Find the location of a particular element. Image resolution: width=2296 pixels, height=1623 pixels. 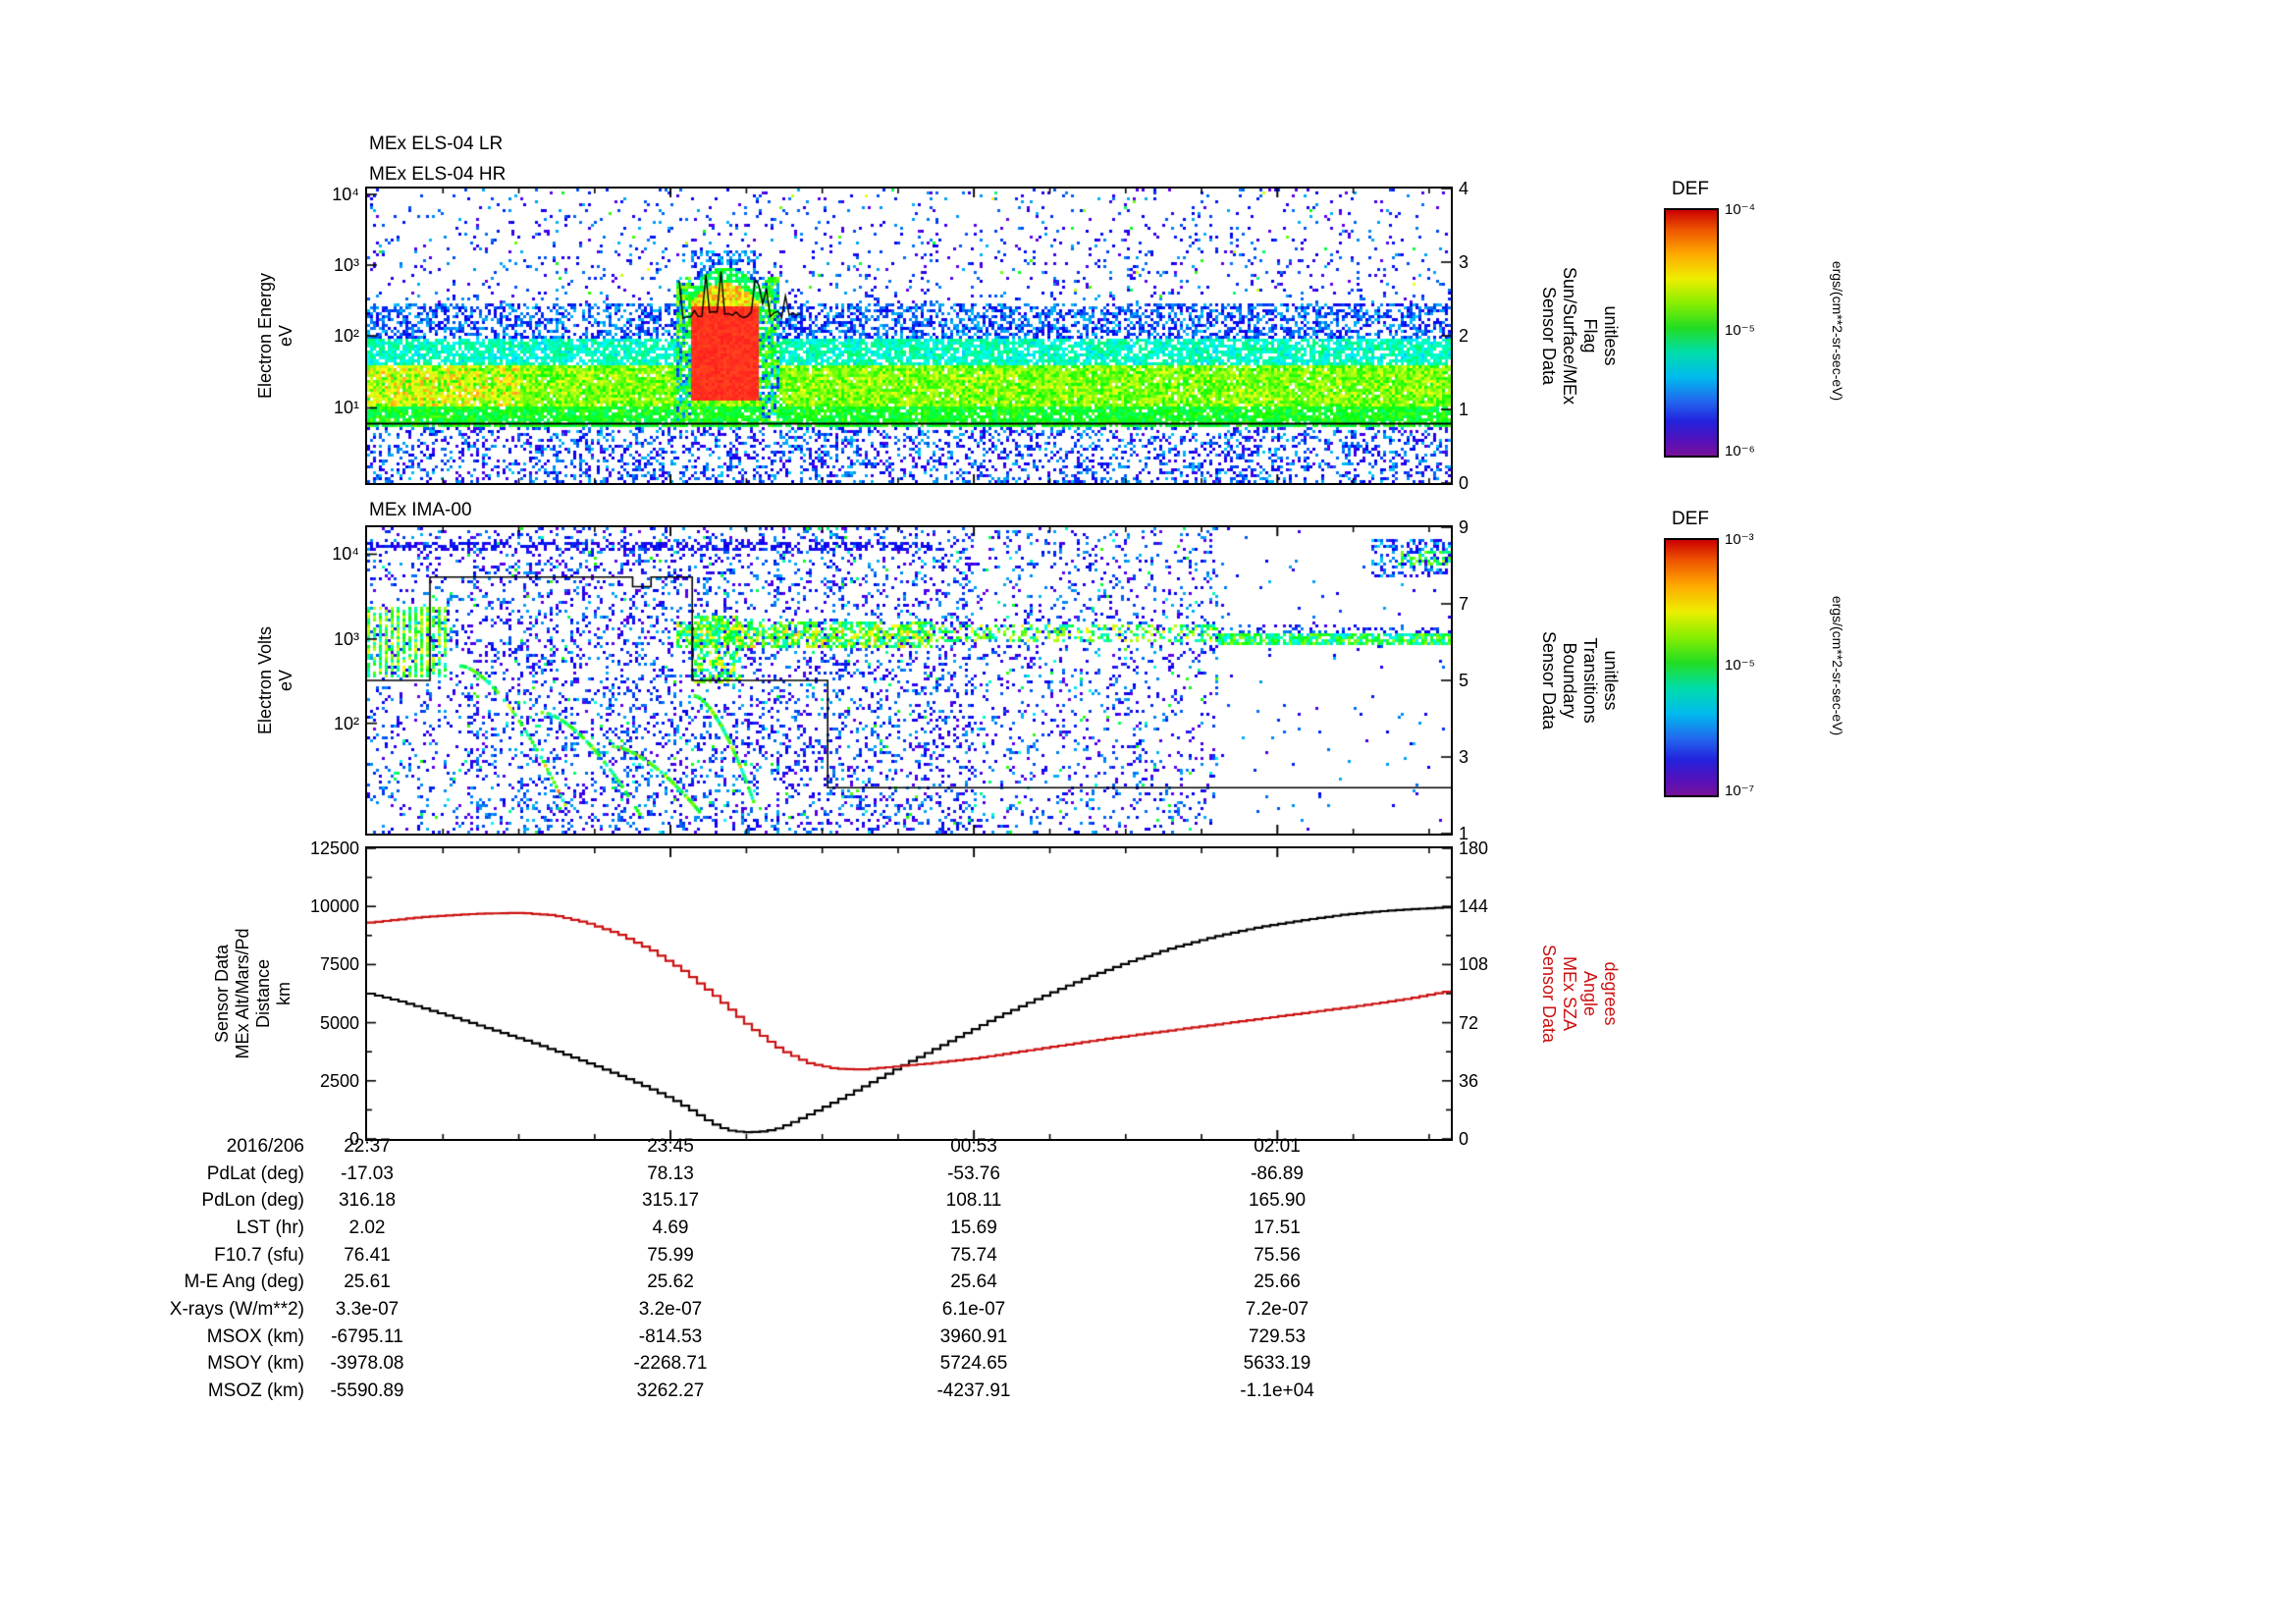

ts-ytick: 10000 is located at coordinates (334, 906).